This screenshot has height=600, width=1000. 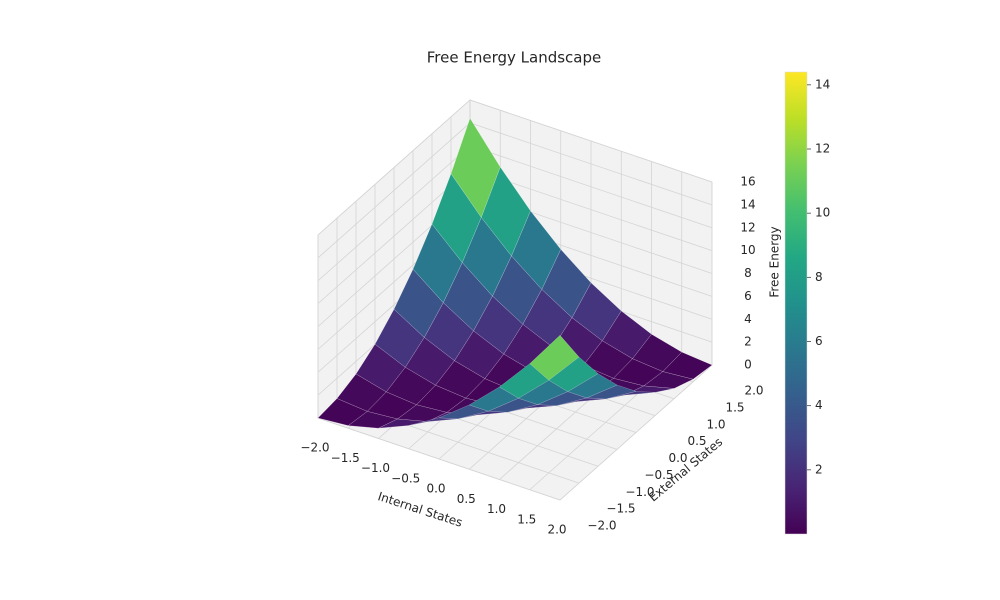 I want to click on colorbar-ticks: 2 4 6 8 10 12 14, so click(x=818, y=276).